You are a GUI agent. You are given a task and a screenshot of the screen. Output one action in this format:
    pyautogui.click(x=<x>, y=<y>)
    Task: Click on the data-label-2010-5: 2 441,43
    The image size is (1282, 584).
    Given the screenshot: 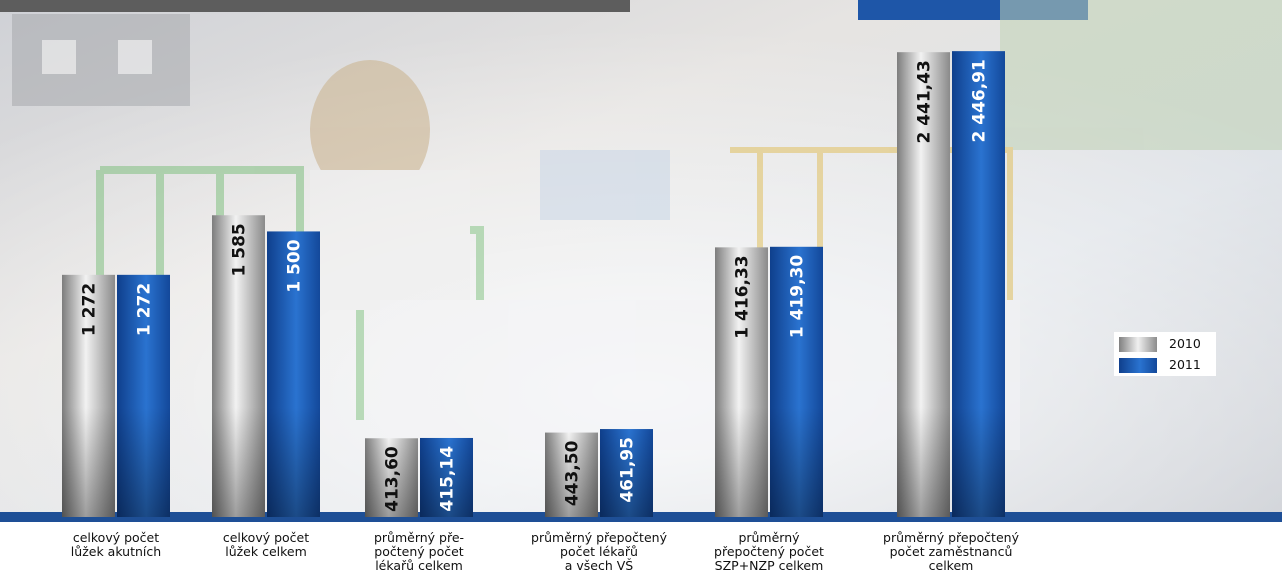 What is the action you would take?
    pyautogui.click(x=925, y=101)
    